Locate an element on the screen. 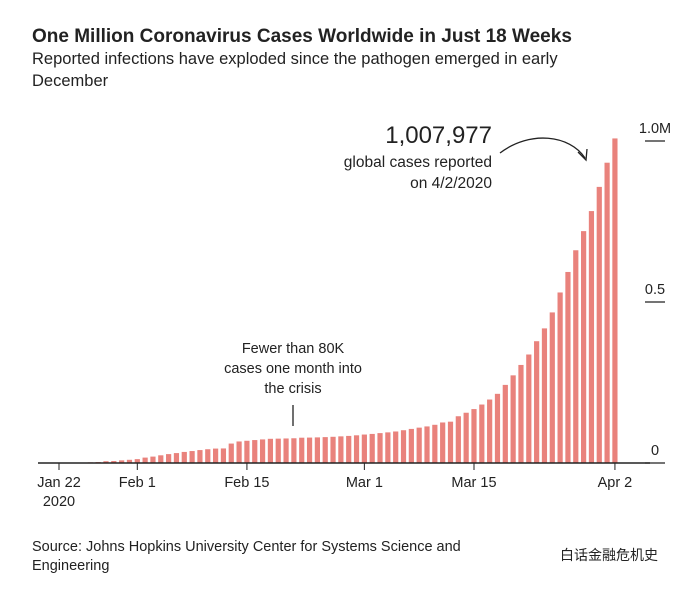 The image size is (697, 589). x-tick-label: Feb 1 is located at coordinates (137, 483).